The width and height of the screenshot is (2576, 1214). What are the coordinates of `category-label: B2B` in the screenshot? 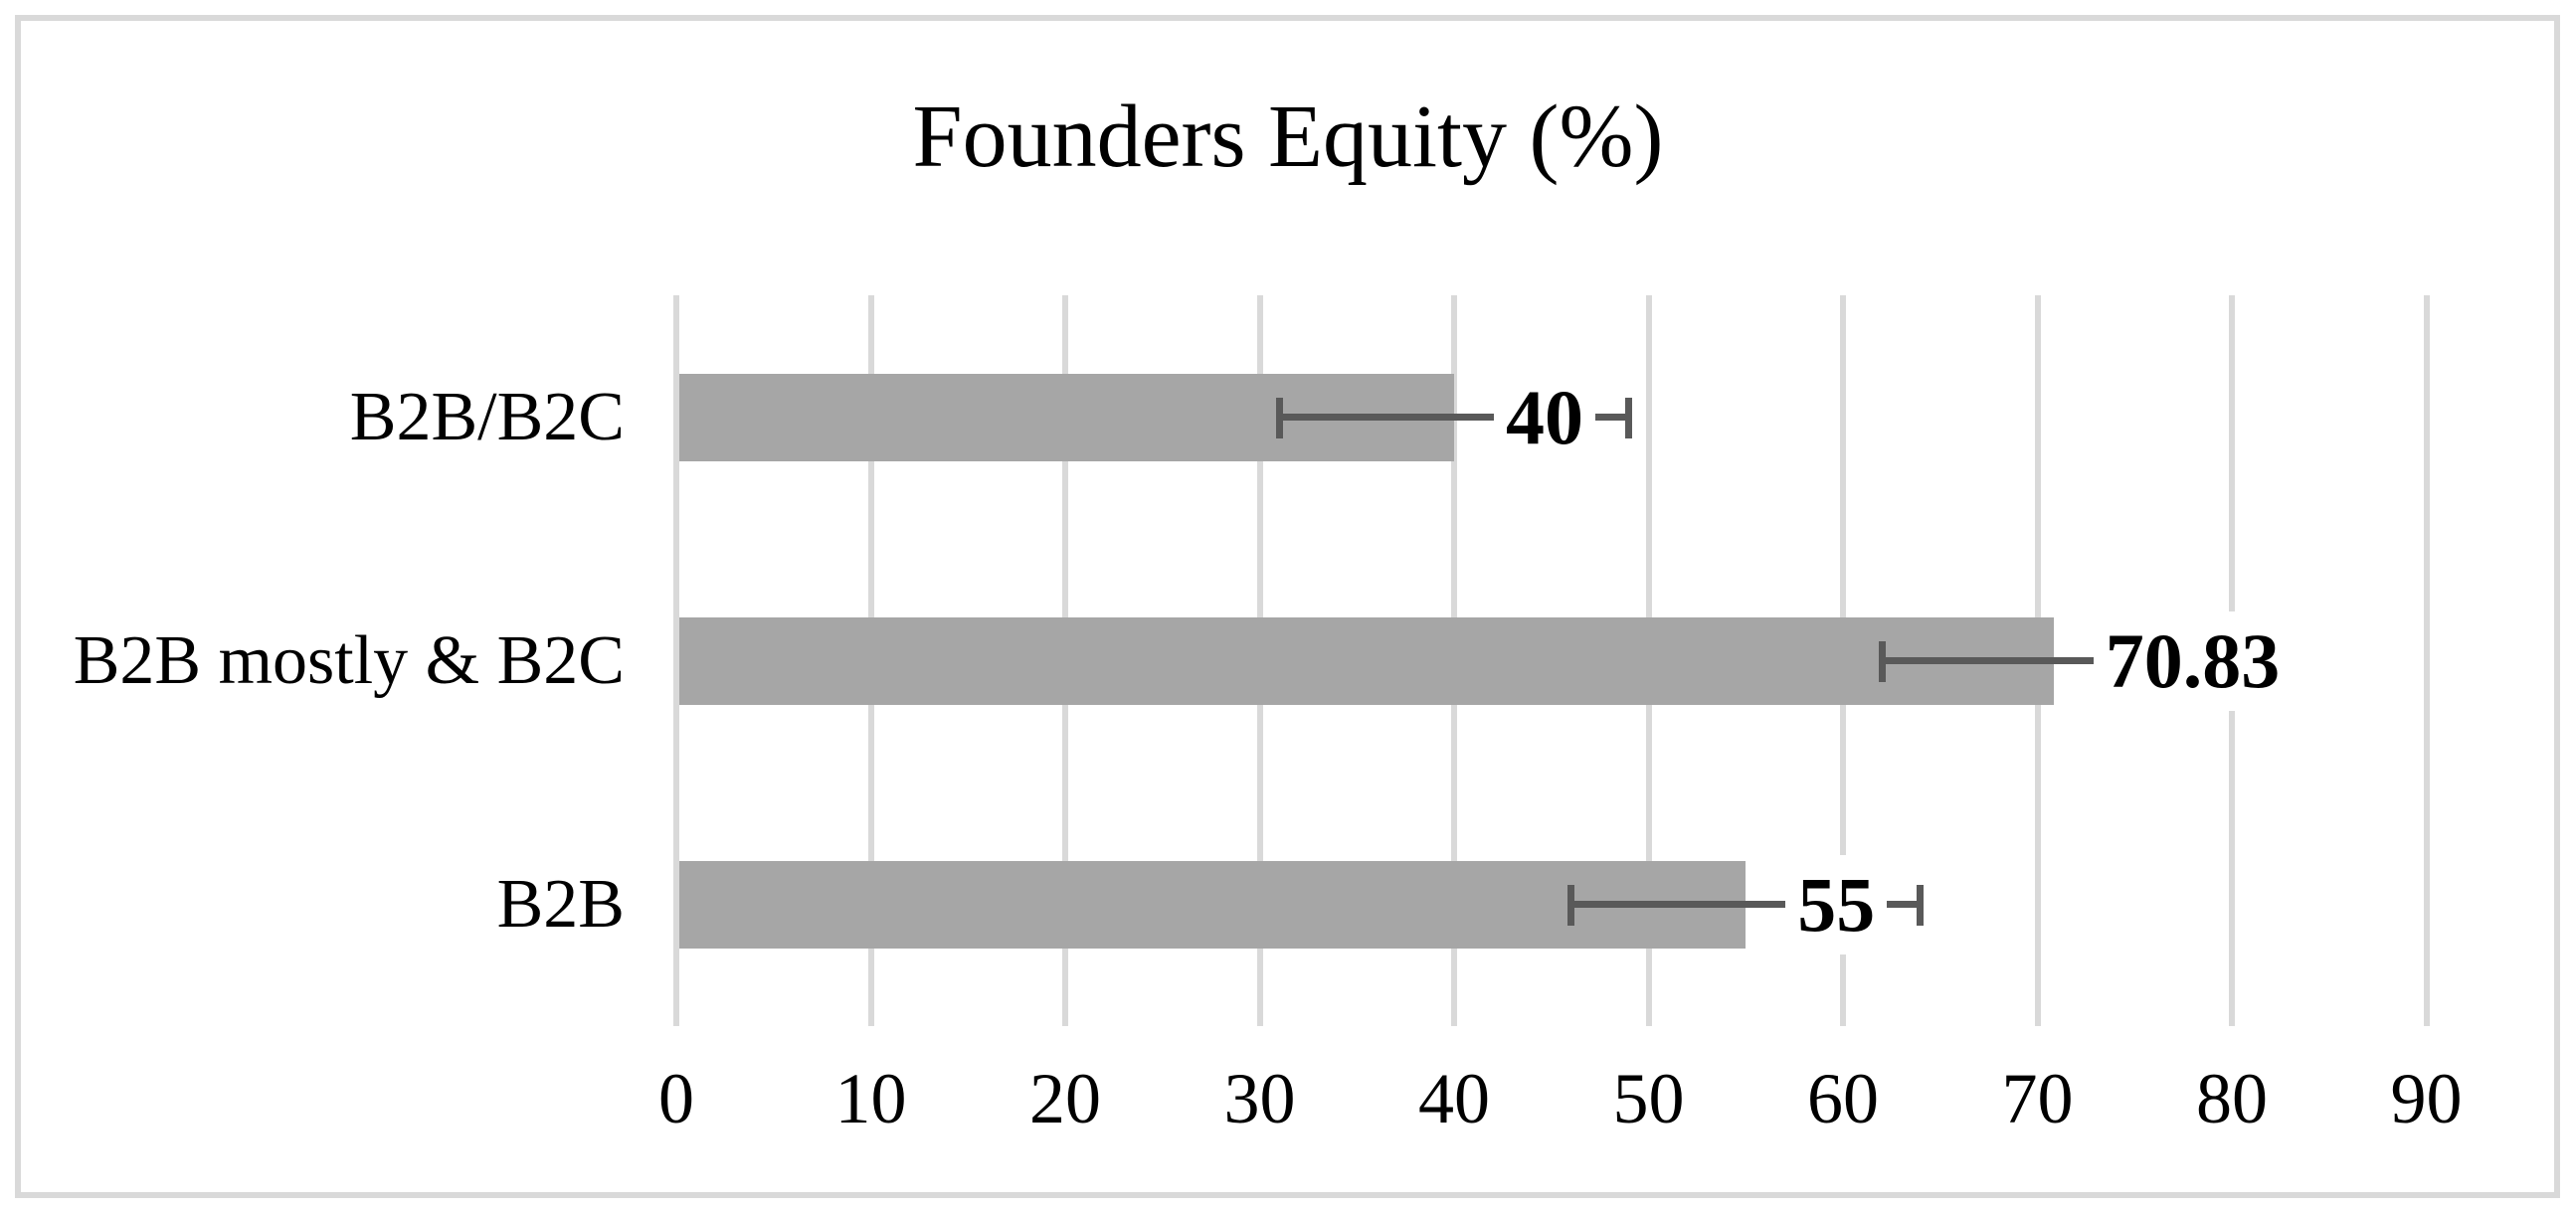 It's located at (560, 904).